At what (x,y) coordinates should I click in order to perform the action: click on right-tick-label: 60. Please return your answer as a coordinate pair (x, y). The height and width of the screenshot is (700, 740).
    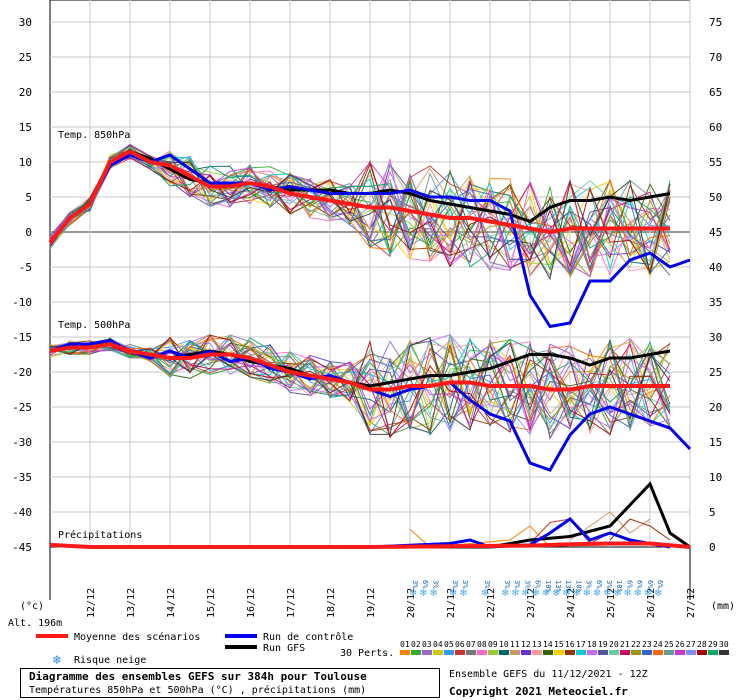
    Looking at the image, I should click on (715, 127).